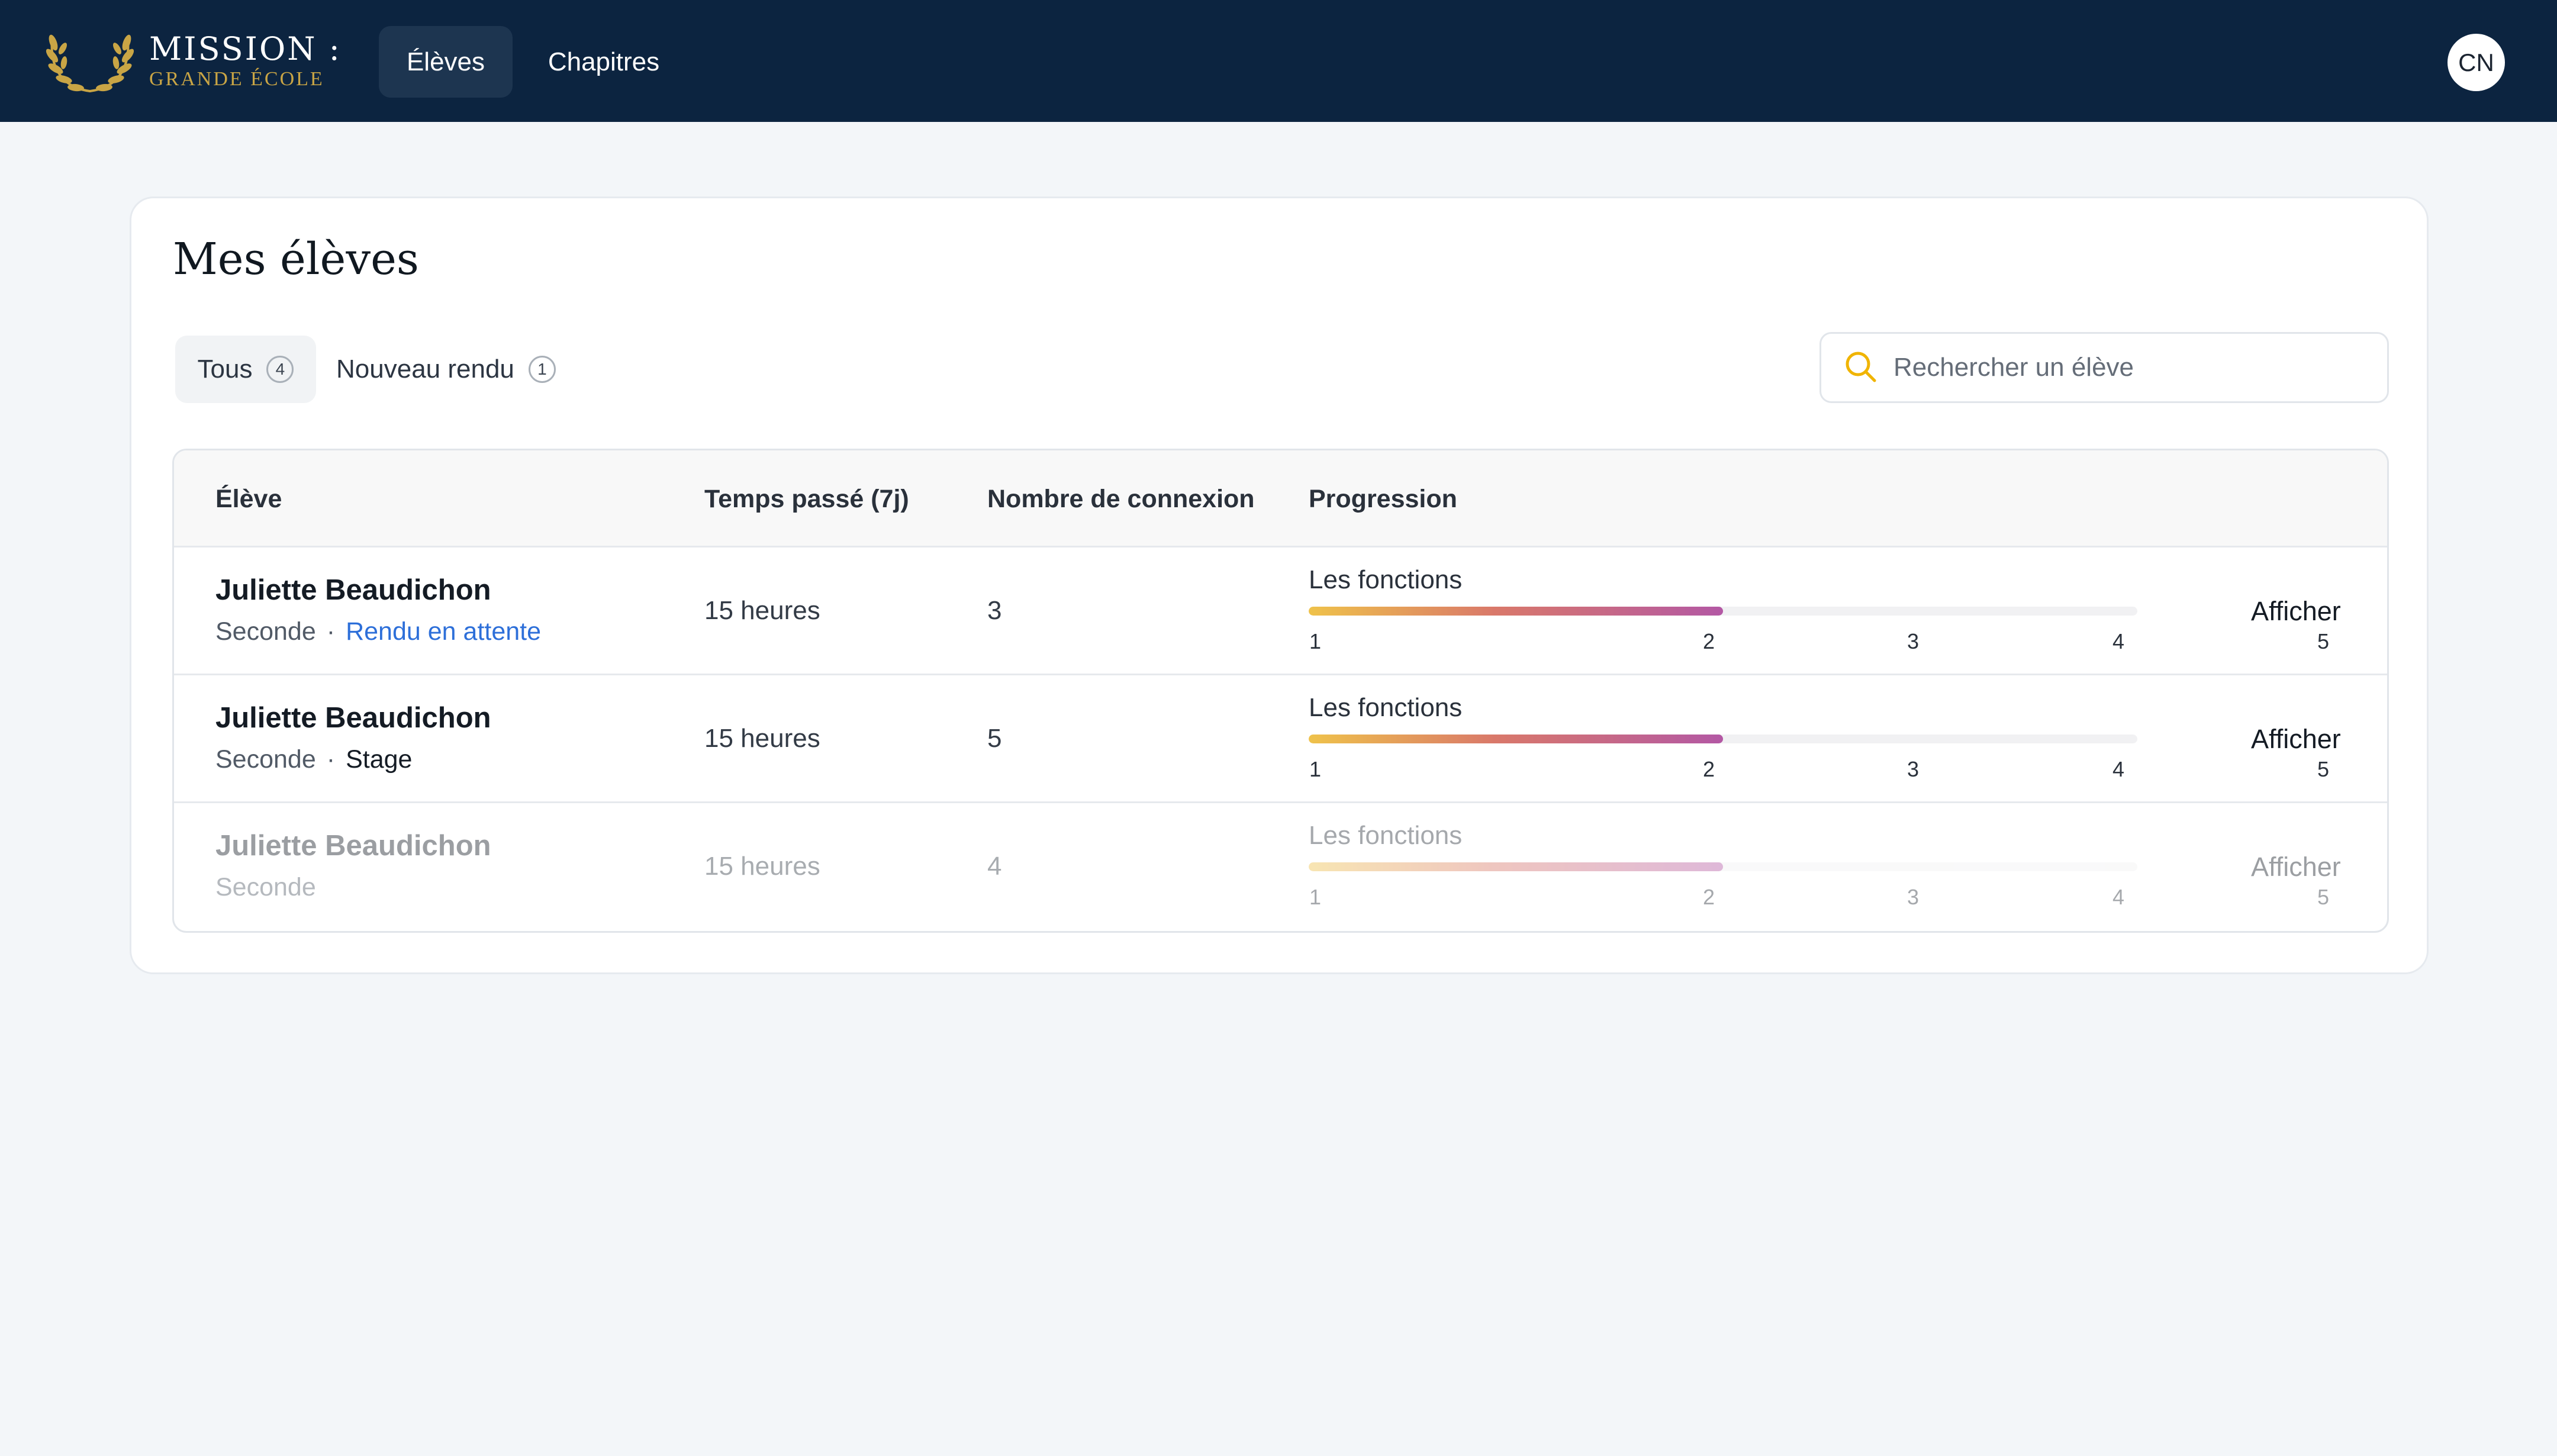 This screenshot has width=2557, height=1456. Describe the element at coordinates (994, 610) in the screenshot. I see `connection-count: 3` at that location.